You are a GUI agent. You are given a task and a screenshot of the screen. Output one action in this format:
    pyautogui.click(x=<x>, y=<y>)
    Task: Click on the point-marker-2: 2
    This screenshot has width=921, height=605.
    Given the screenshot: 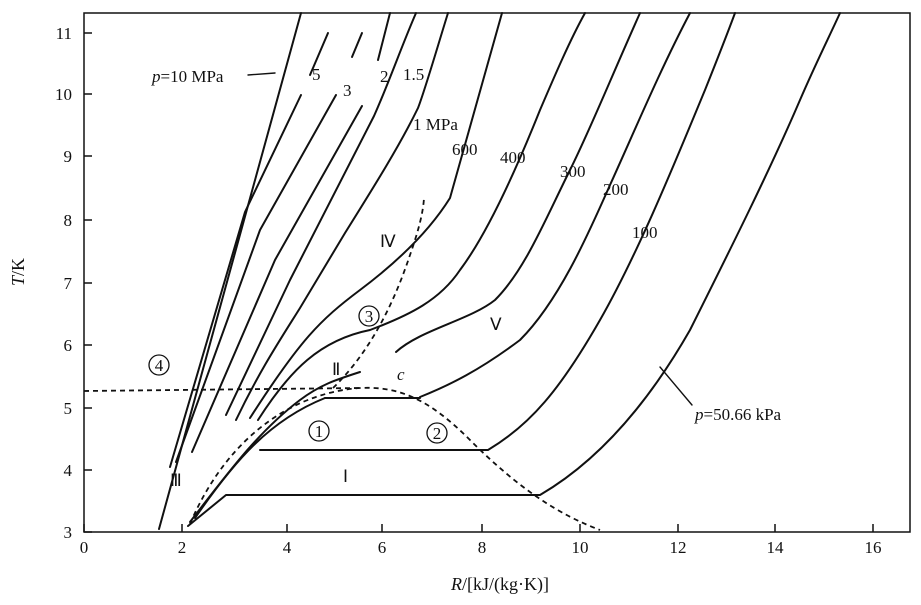 What is the action you would take?
    pyautogui.click(x=437, y=433)
    